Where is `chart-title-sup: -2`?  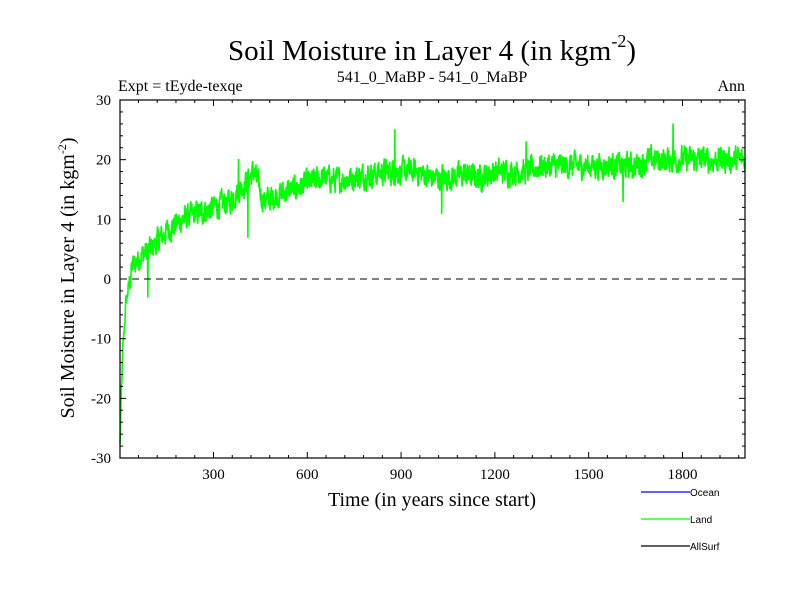 chart-title-sup: -2 is located at coordinates (618, 41).